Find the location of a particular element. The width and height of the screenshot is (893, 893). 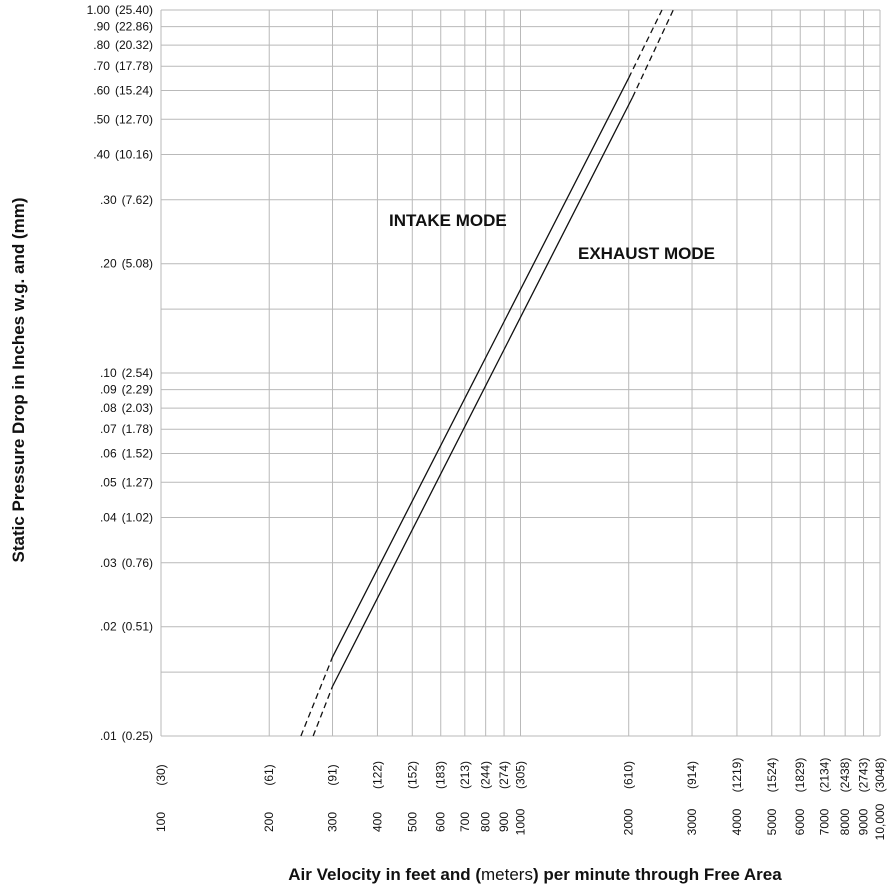

y-tick-label: .03 (0.76) is located at coordinates (126, 563).